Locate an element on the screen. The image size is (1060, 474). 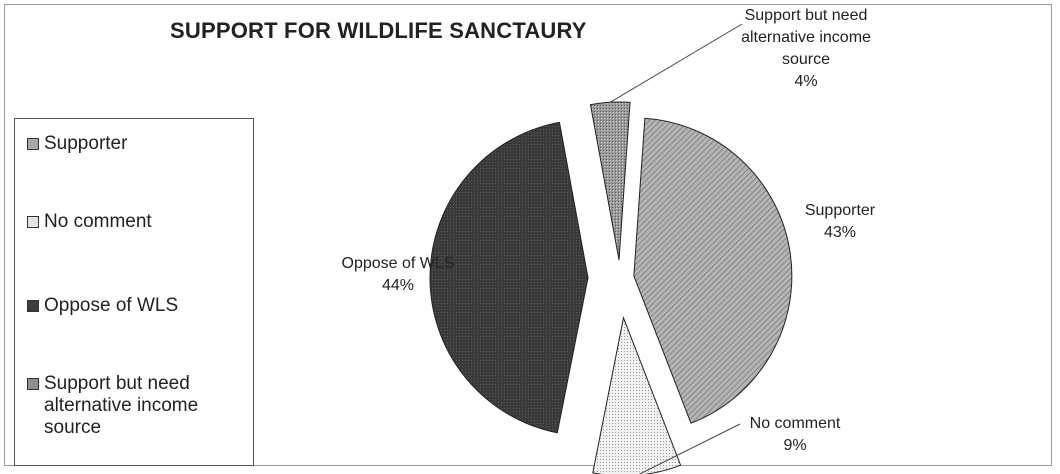
legend-item-supporter: Supporter is located at coordinates (138, 144).